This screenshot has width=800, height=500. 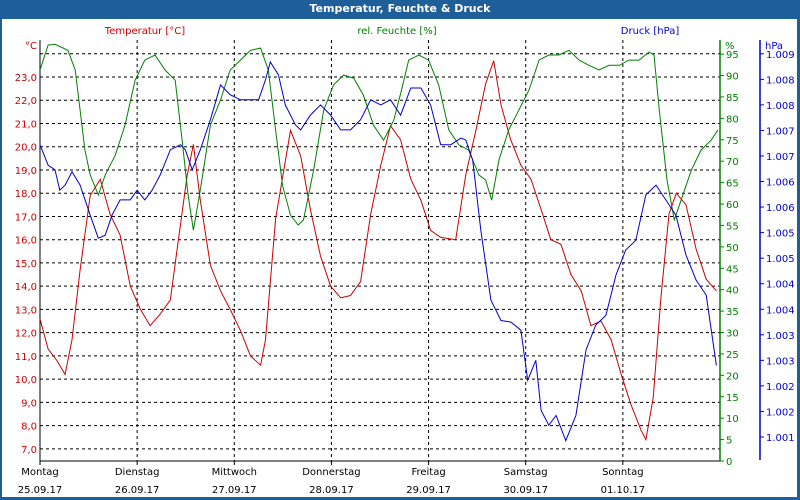 What do you see at coordinates (26, 357) in the screenshot?
I see `temperature-tick-label: 11,0` at bounding box center [26, 357].